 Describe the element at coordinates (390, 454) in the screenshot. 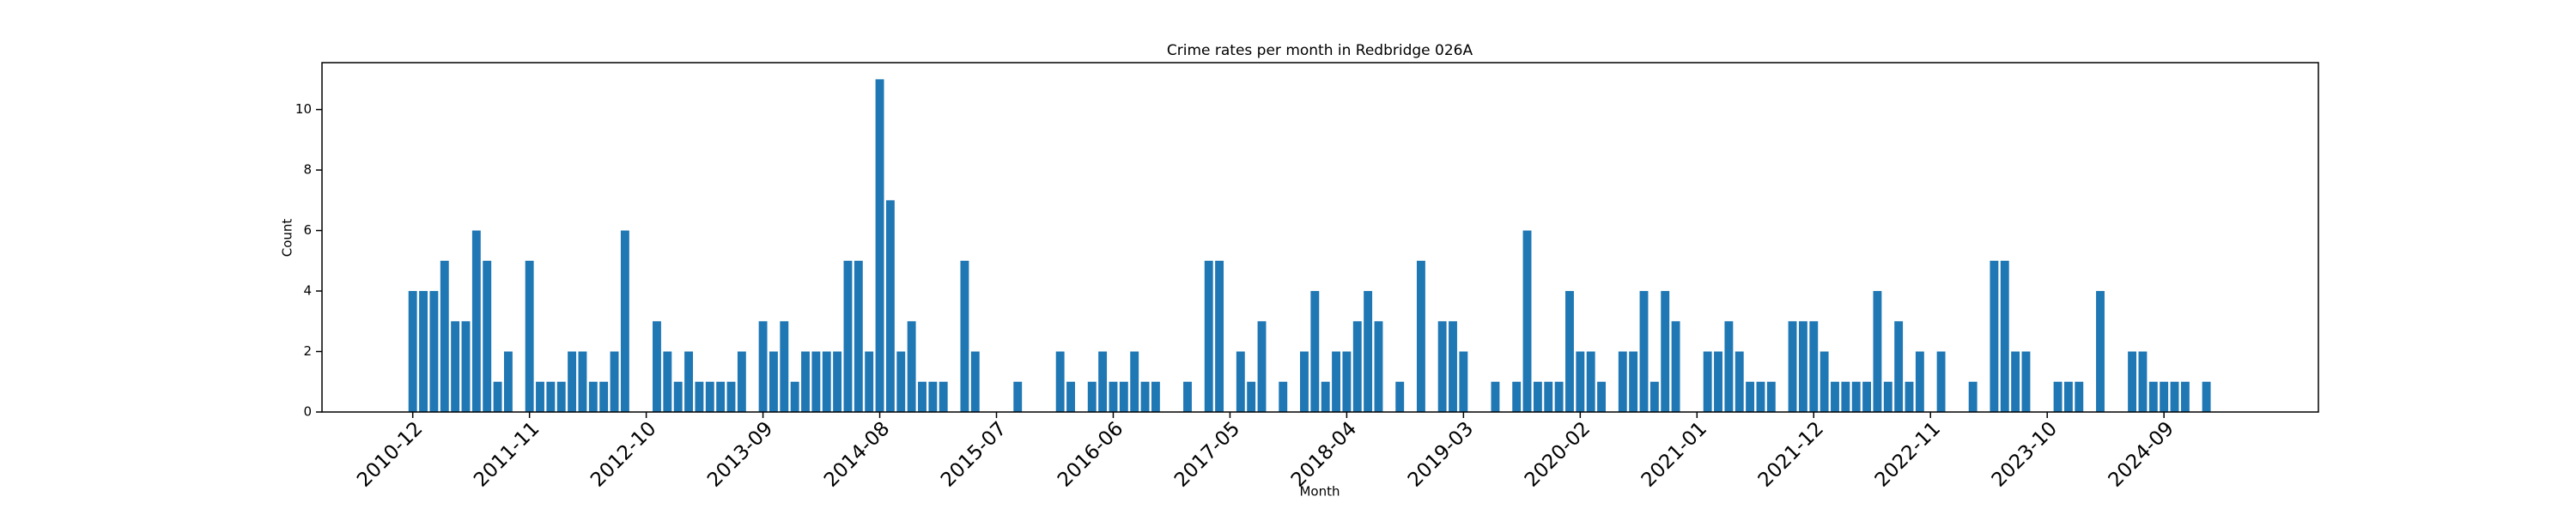

I see `x-tick-label: 2010-12` at that location.